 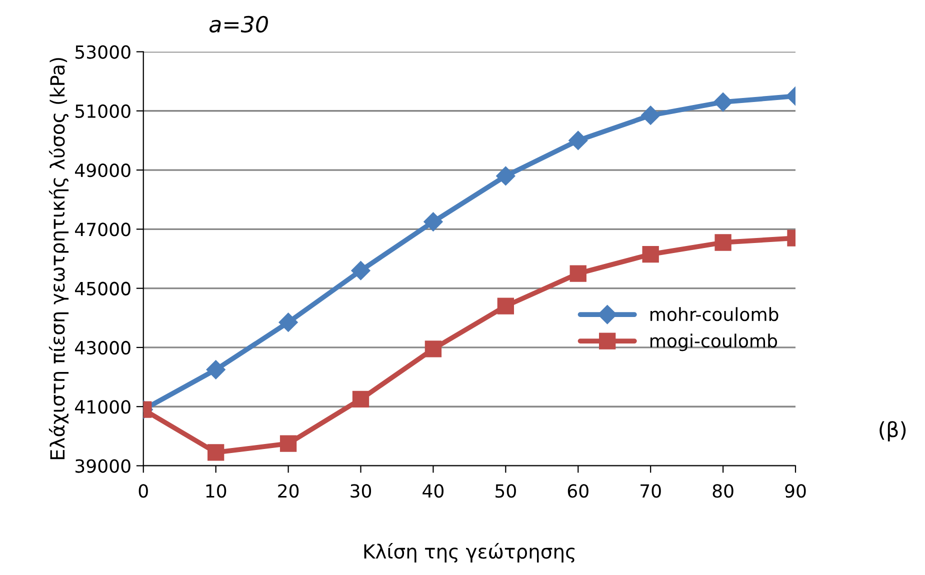 I want to click on x-tick-label: 70, so click(x=650, y=491).